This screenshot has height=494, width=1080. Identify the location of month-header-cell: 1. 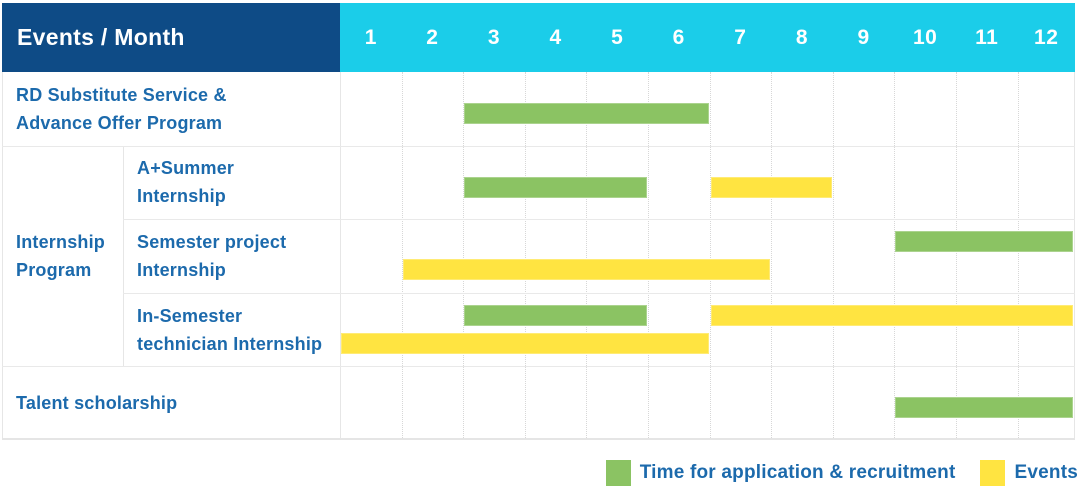
(370, 37).